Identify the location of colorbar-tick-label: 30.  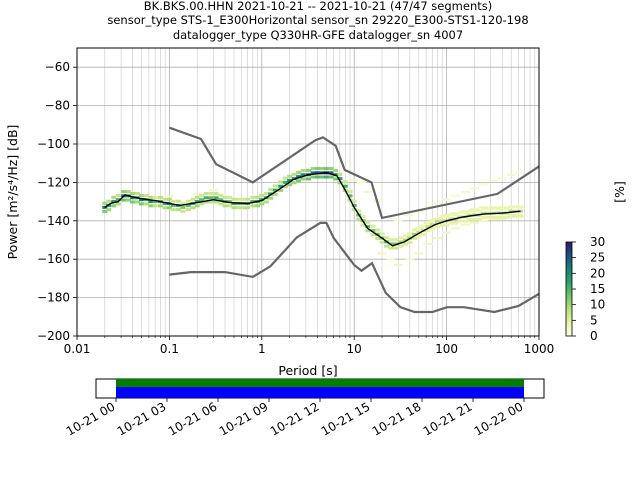
(597, 242).